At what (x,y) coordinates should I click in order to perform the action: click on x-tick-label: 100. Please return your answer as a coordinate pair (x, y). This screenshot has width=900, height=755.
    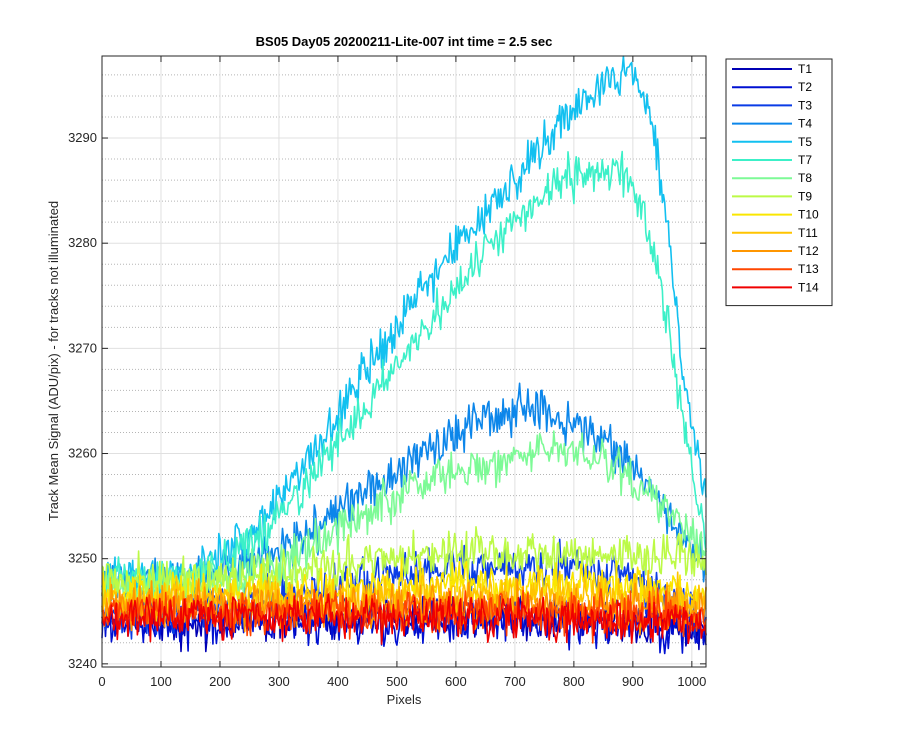
    Looking at the image, I should click on (161, 681).